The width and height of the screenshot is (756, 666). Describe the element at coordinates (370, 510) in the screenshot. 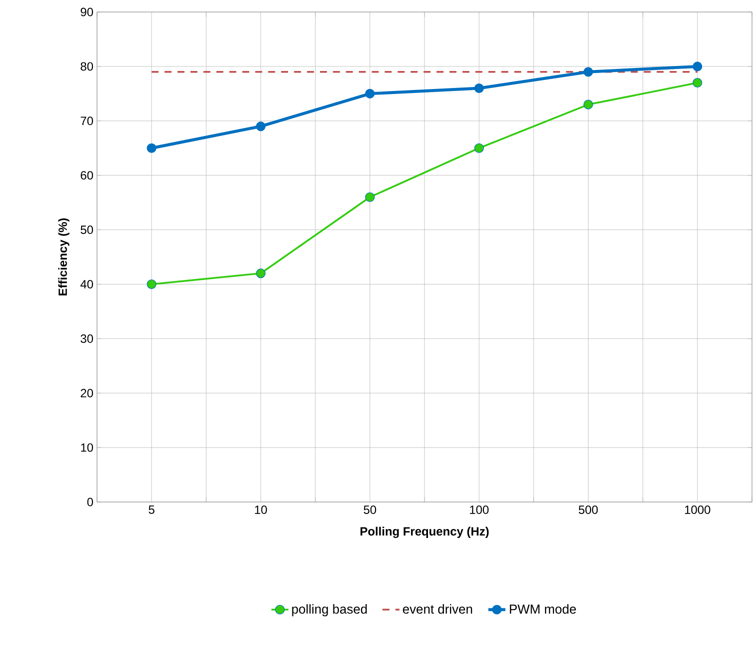

I see `x-tick-label: 50` at that location.